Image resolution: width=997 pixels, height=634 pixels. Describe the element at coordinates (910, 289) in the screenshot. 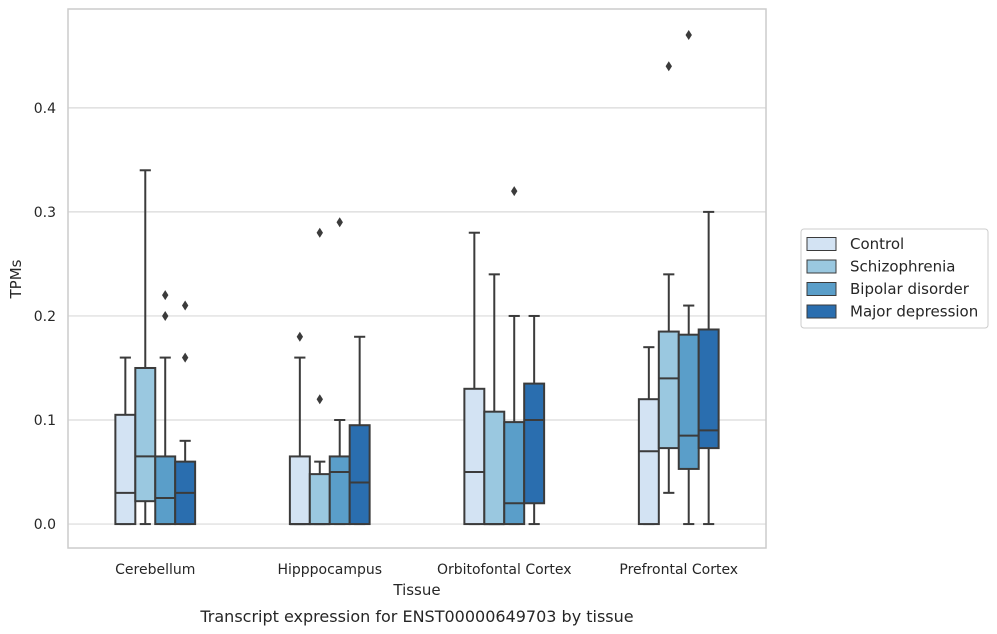

I see `legend-label: Bipolar disorder` at that location.